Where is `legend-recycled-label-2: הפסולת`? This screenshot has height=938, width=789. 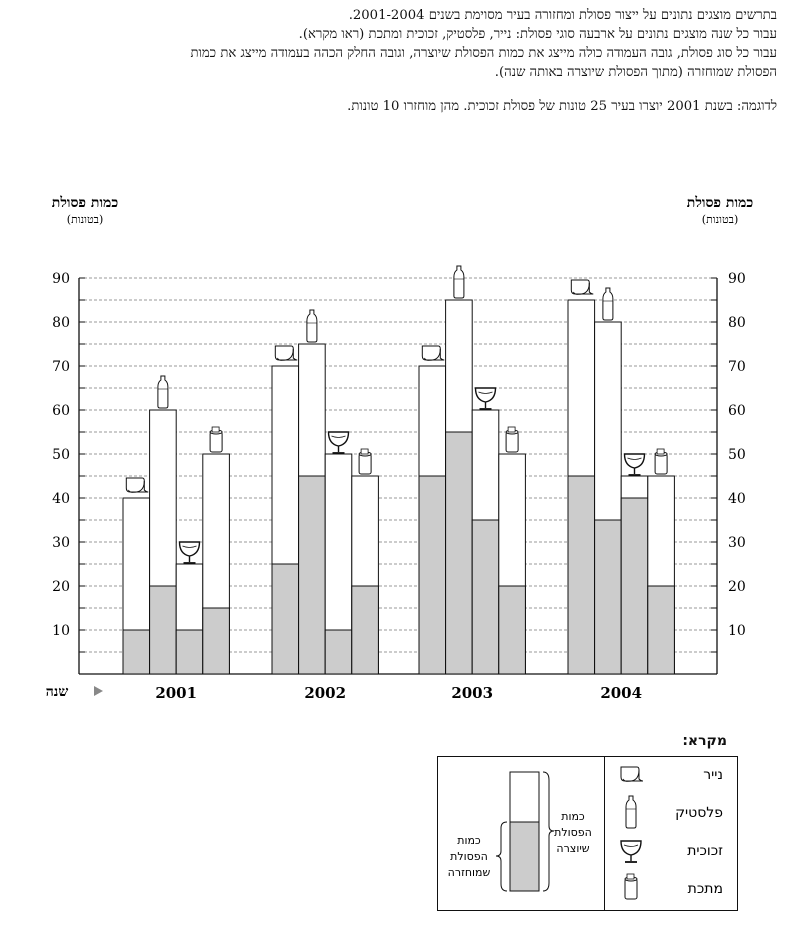 legend-recycled-label-2: הפסולת is located at coordinates (469, 856).